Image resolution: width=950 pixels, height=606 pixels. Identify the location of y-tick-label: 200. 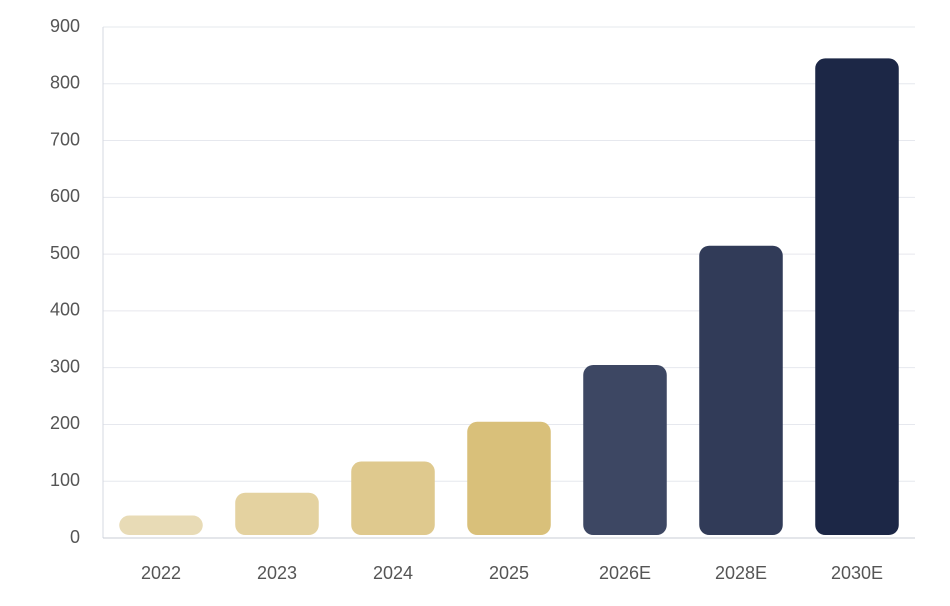
(65, 423).